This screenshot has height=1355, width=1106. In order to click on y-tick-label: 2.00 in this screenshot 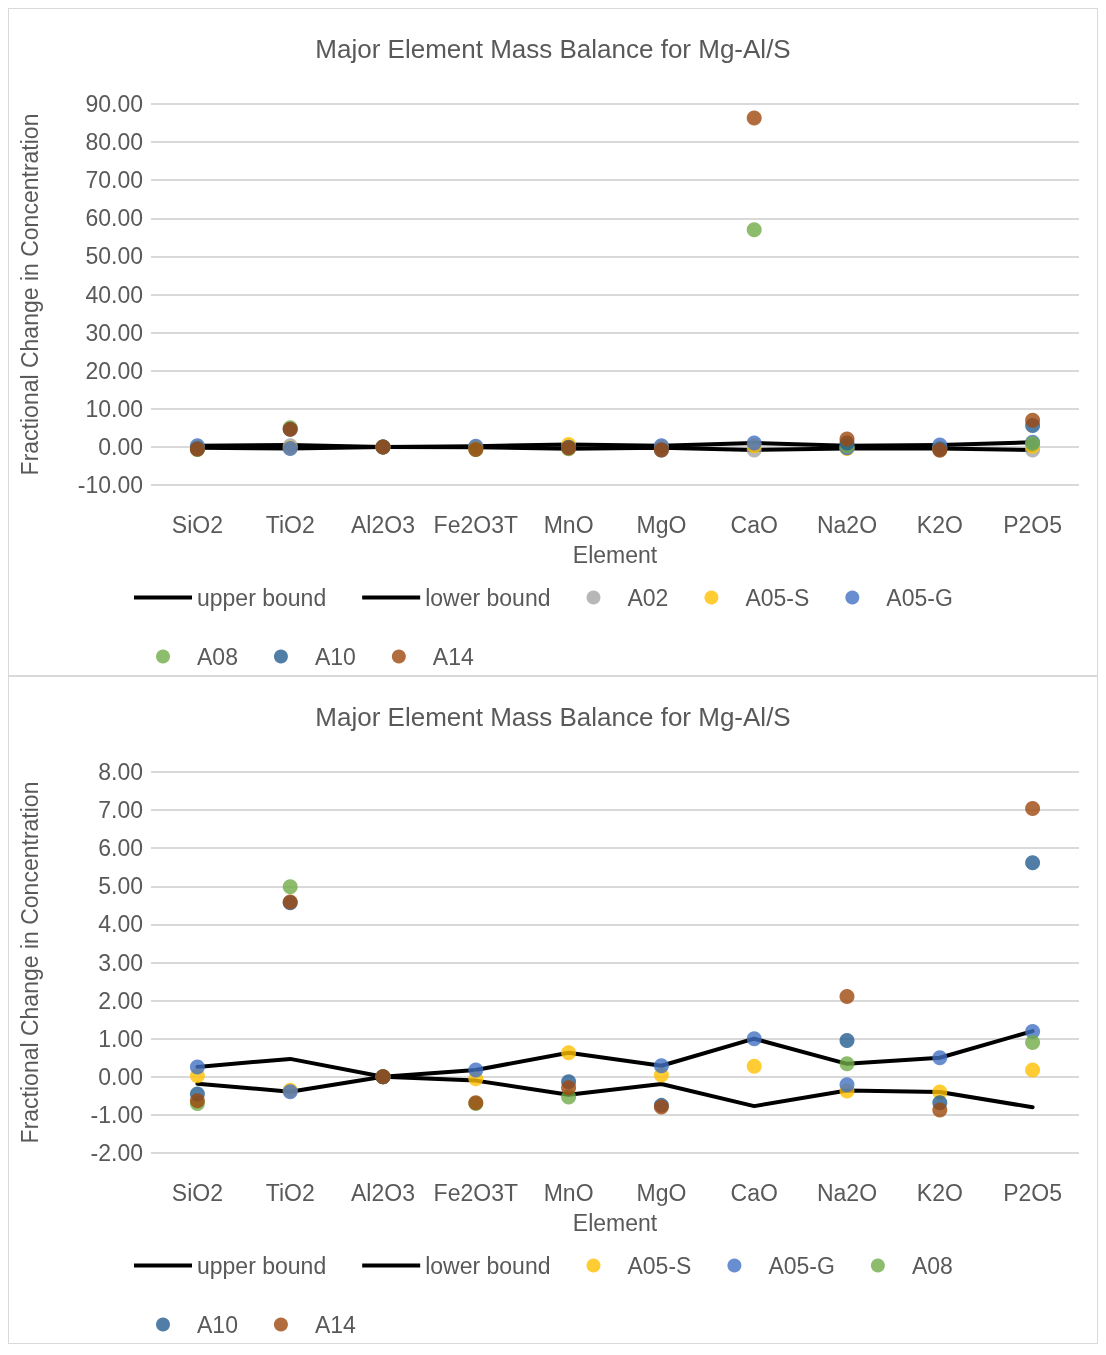, I will do `click(120, 1000)`.